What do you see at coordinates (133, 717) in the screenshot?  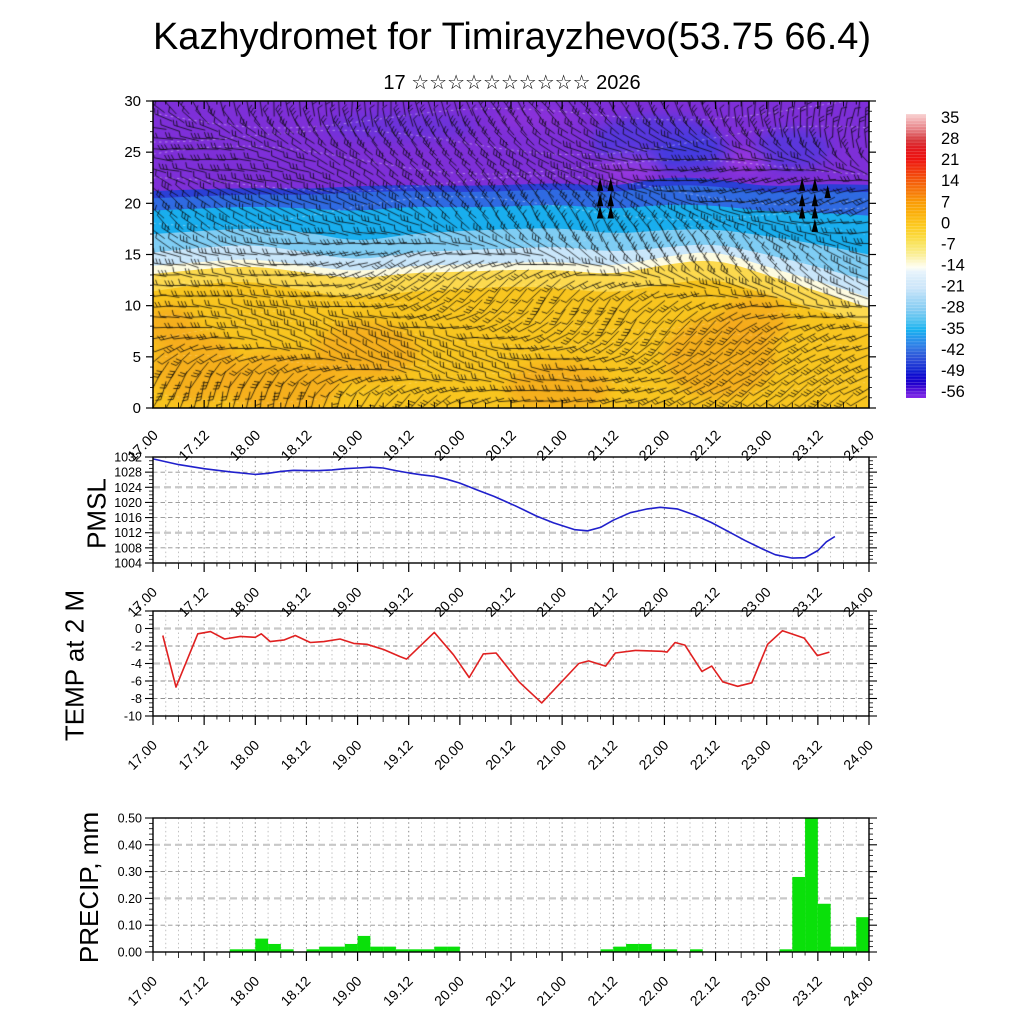 I see `svg-text: -10` at bounding box center [133, 717].